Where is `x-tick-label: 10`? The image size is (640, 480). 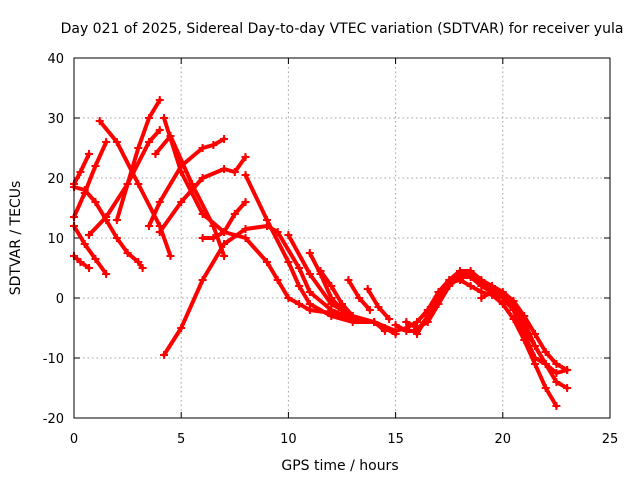
x-tick-label: 10 is located at coordinates (288, 439).